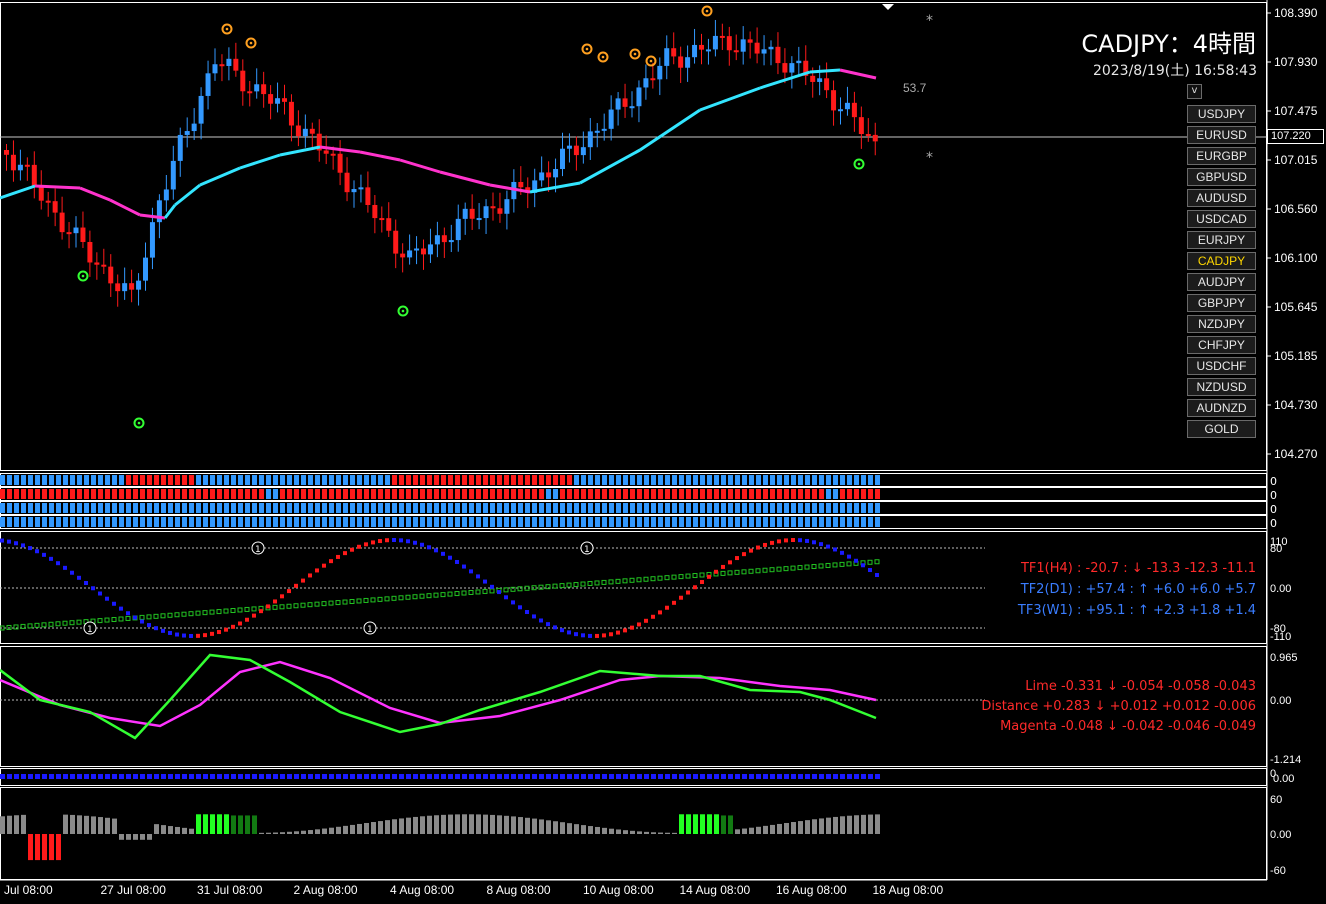 This screenshot has width=1326, height=904. What do you see at coordinates (1221, 282) in the screenshot?
I see `pair-button-audjpy: AUDJPY` at bounding box center [1221, 282].